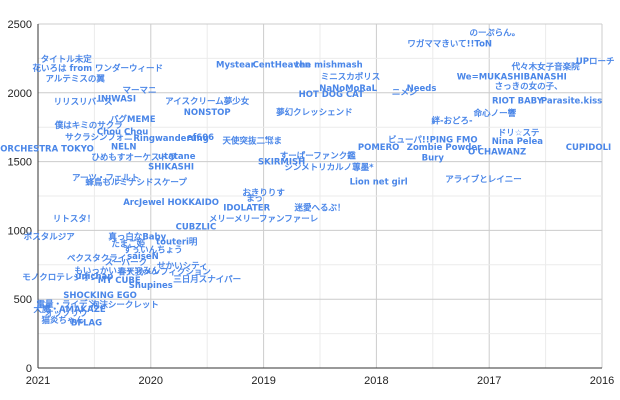 Image resolution: width=620 pixels, height=400 pixels. Describe the element at coordinates (196, 227) in the screenshot. I see `data-point-label: CUBZLIC` at that location.